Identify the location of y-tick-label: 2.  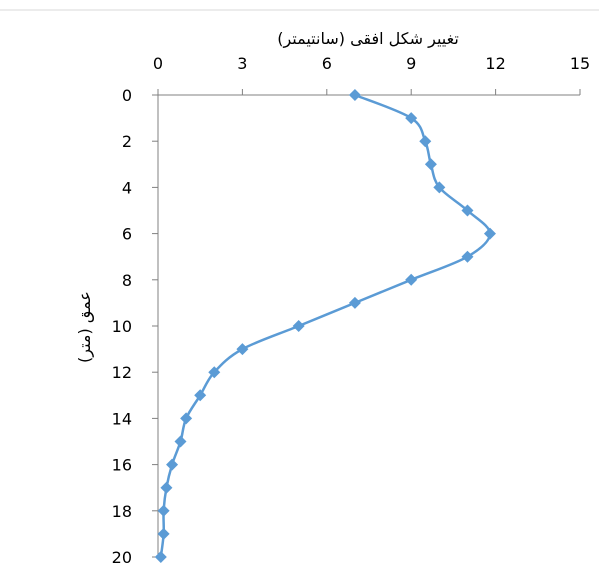
(127, 141).